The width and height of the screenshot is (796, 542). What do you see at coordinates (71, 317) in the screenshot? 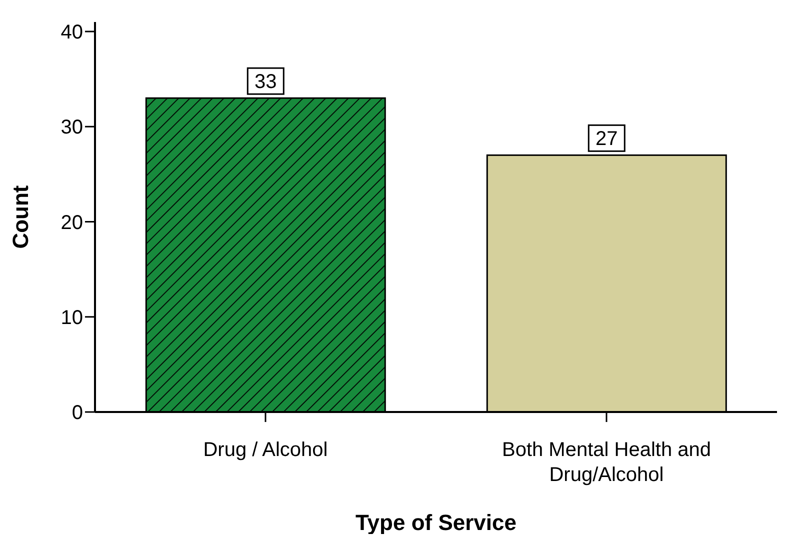
I see `y-tick-label: 10` at bounding box center [71, 317].